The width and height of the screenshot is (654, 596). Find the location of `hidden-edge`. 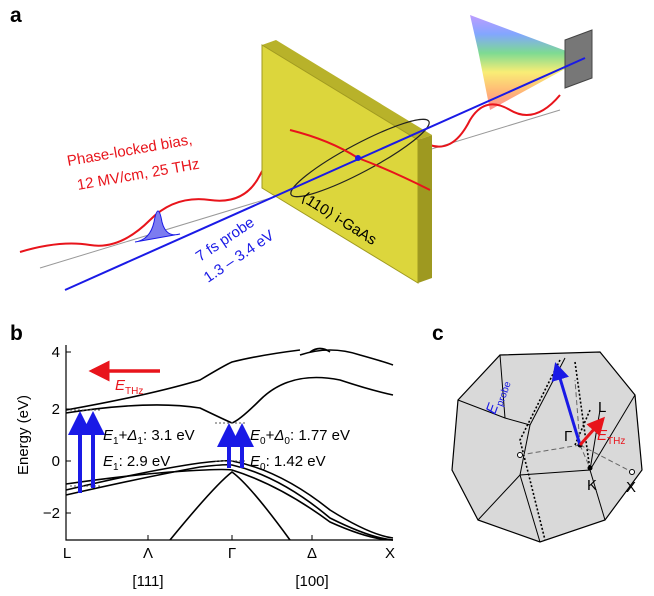

hidden-edge is located at coordinates (555, 450).